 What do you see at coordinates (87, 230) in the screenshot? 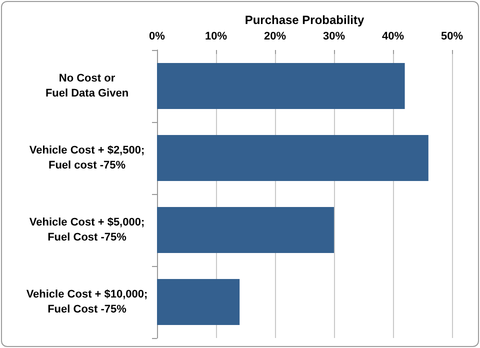
I see `y-tick-label: Vehicle Cost + $5,000; Fuel Cost -75%` at bounding box center [87, 230].